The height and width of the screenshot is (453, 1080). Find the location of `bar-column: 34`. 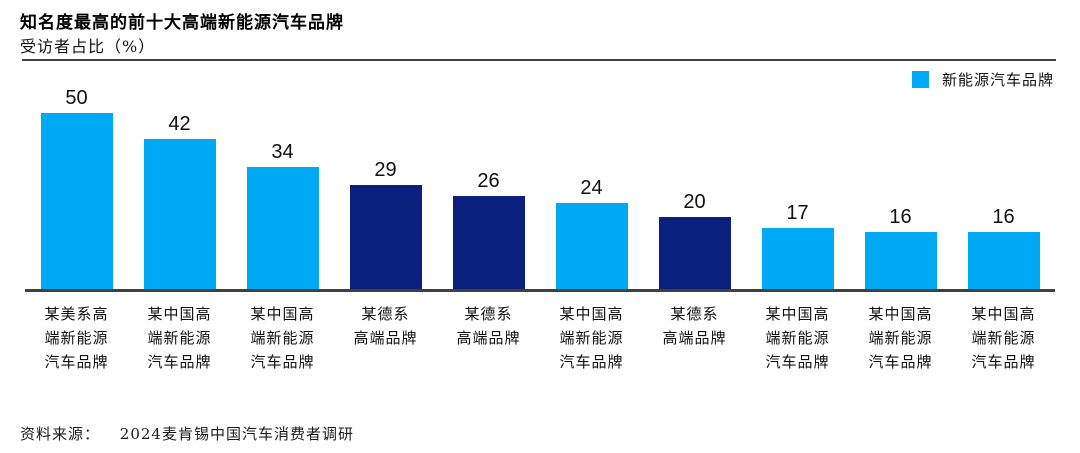

bar-column: 34 is located at coordinates (282, 188).